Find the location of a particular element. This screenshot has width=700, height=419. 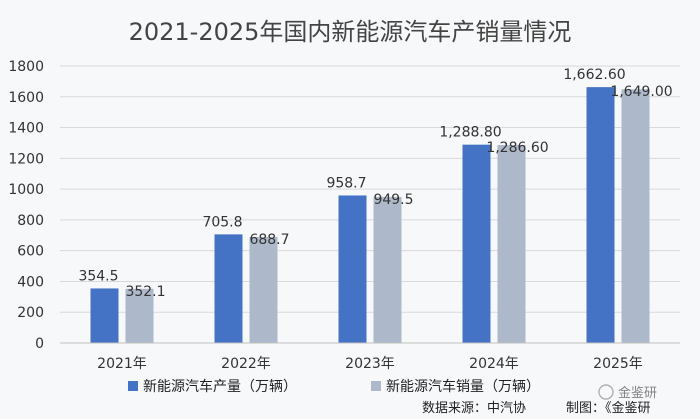

x-category-label: 2025年 is located at coordinates (618, 364).